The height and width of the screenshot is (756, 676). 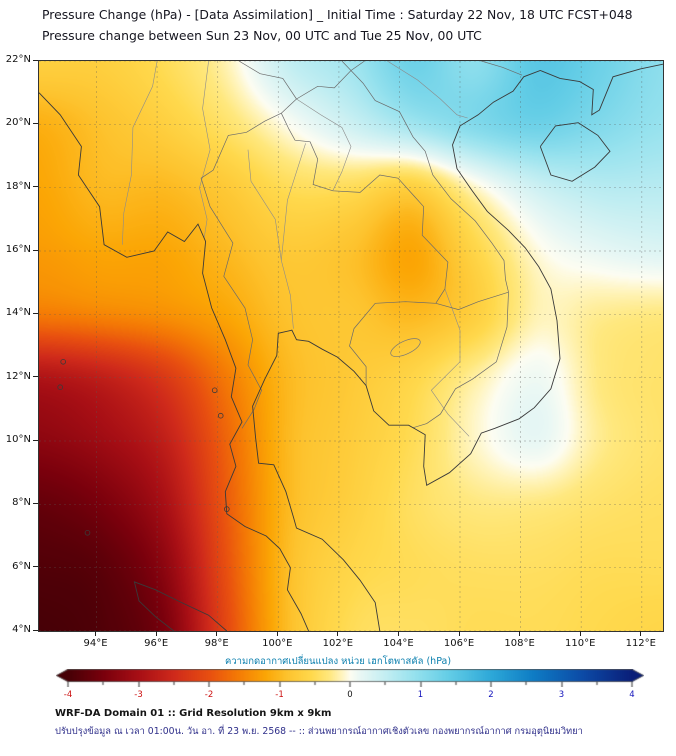 I want to click on lat-tick-label: 20°N, so click(x=18, y=123).